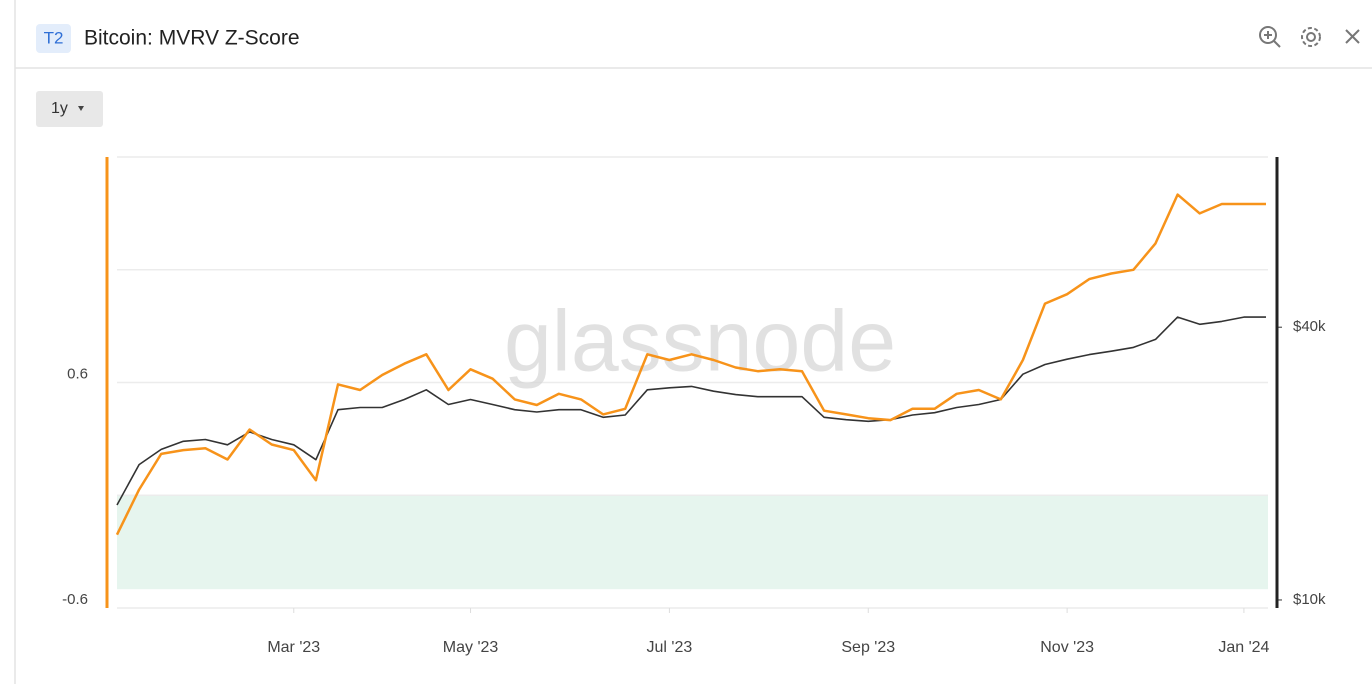 The height and width of the screenshot is (689, 1372). Describe the element at coordinates (1309, 599) in the screenshot. I see `y2-tick-label: $10k` at that location.